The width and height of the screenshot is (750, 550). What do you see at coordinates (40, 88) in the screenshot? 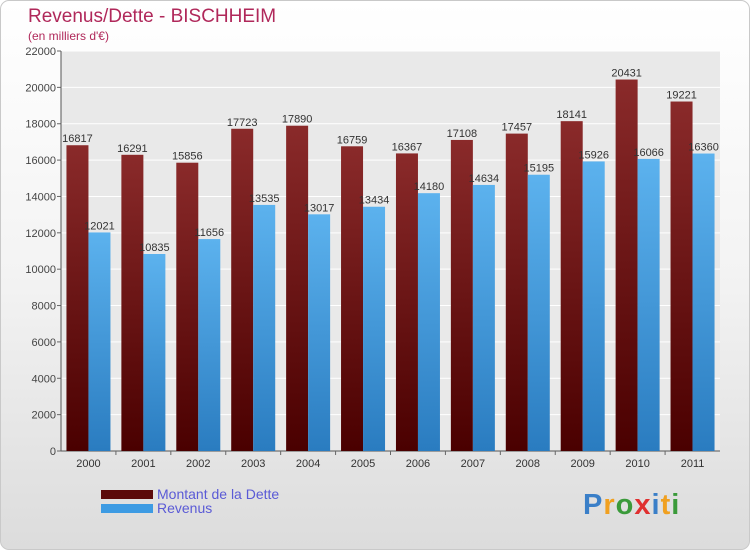
I see `y-tick-label: 20000` at bounding box center [40, 88].